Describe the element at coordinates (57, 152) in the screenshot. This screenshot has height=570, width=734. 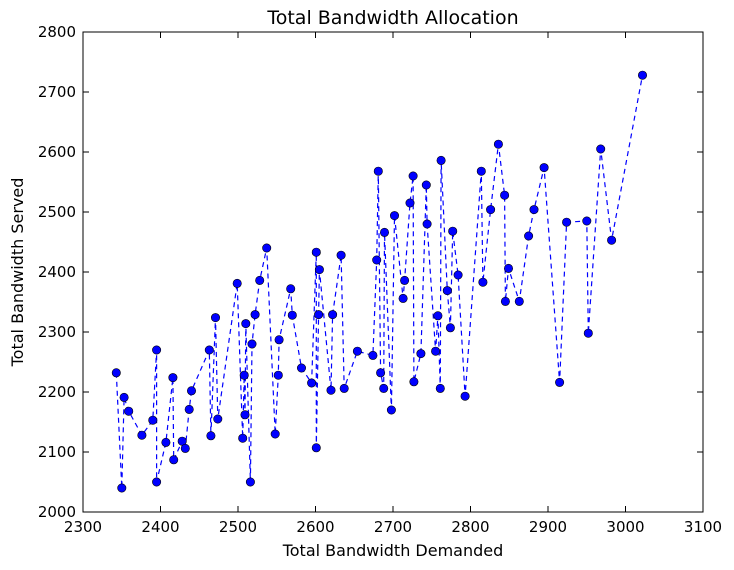
I see `y-tick-label: 2600` at that location.